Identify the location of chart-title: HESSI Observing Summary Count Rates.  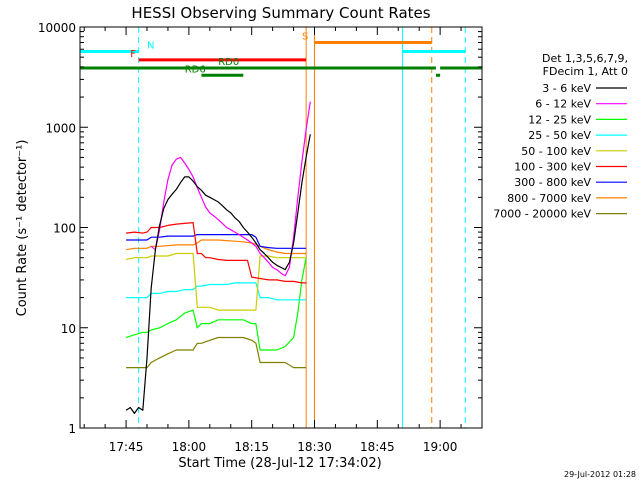
(280, 13).